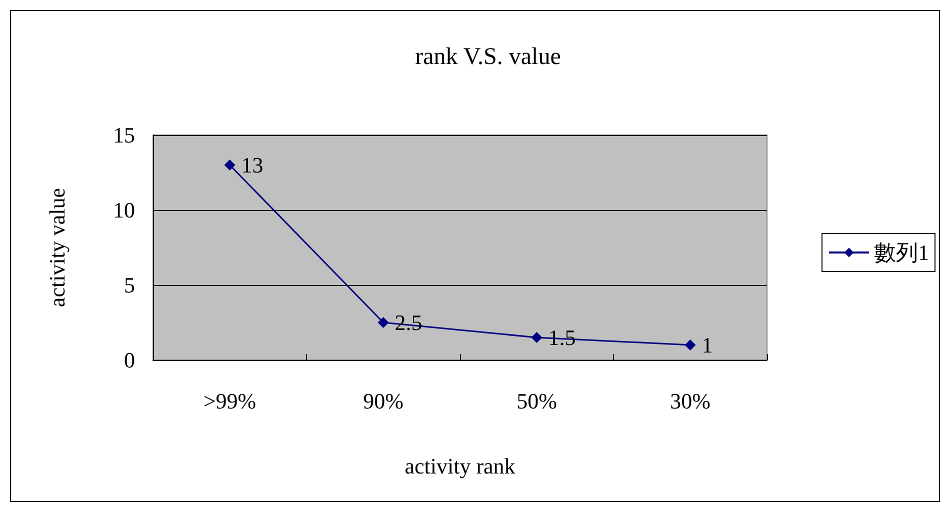  I want to click on y-tick-label: 0, so click(129, 360).